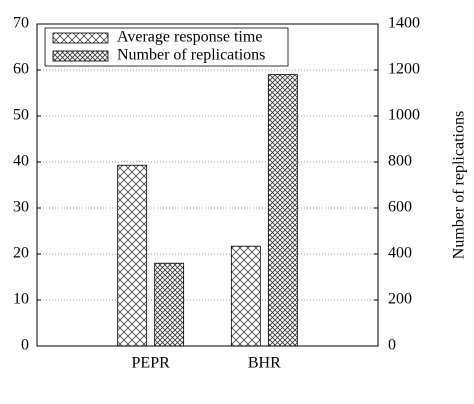  What do you see at coordinates (21, 253) in the screenshot?
I see `y-tick-label: 20` at bounding box center [21, 253].